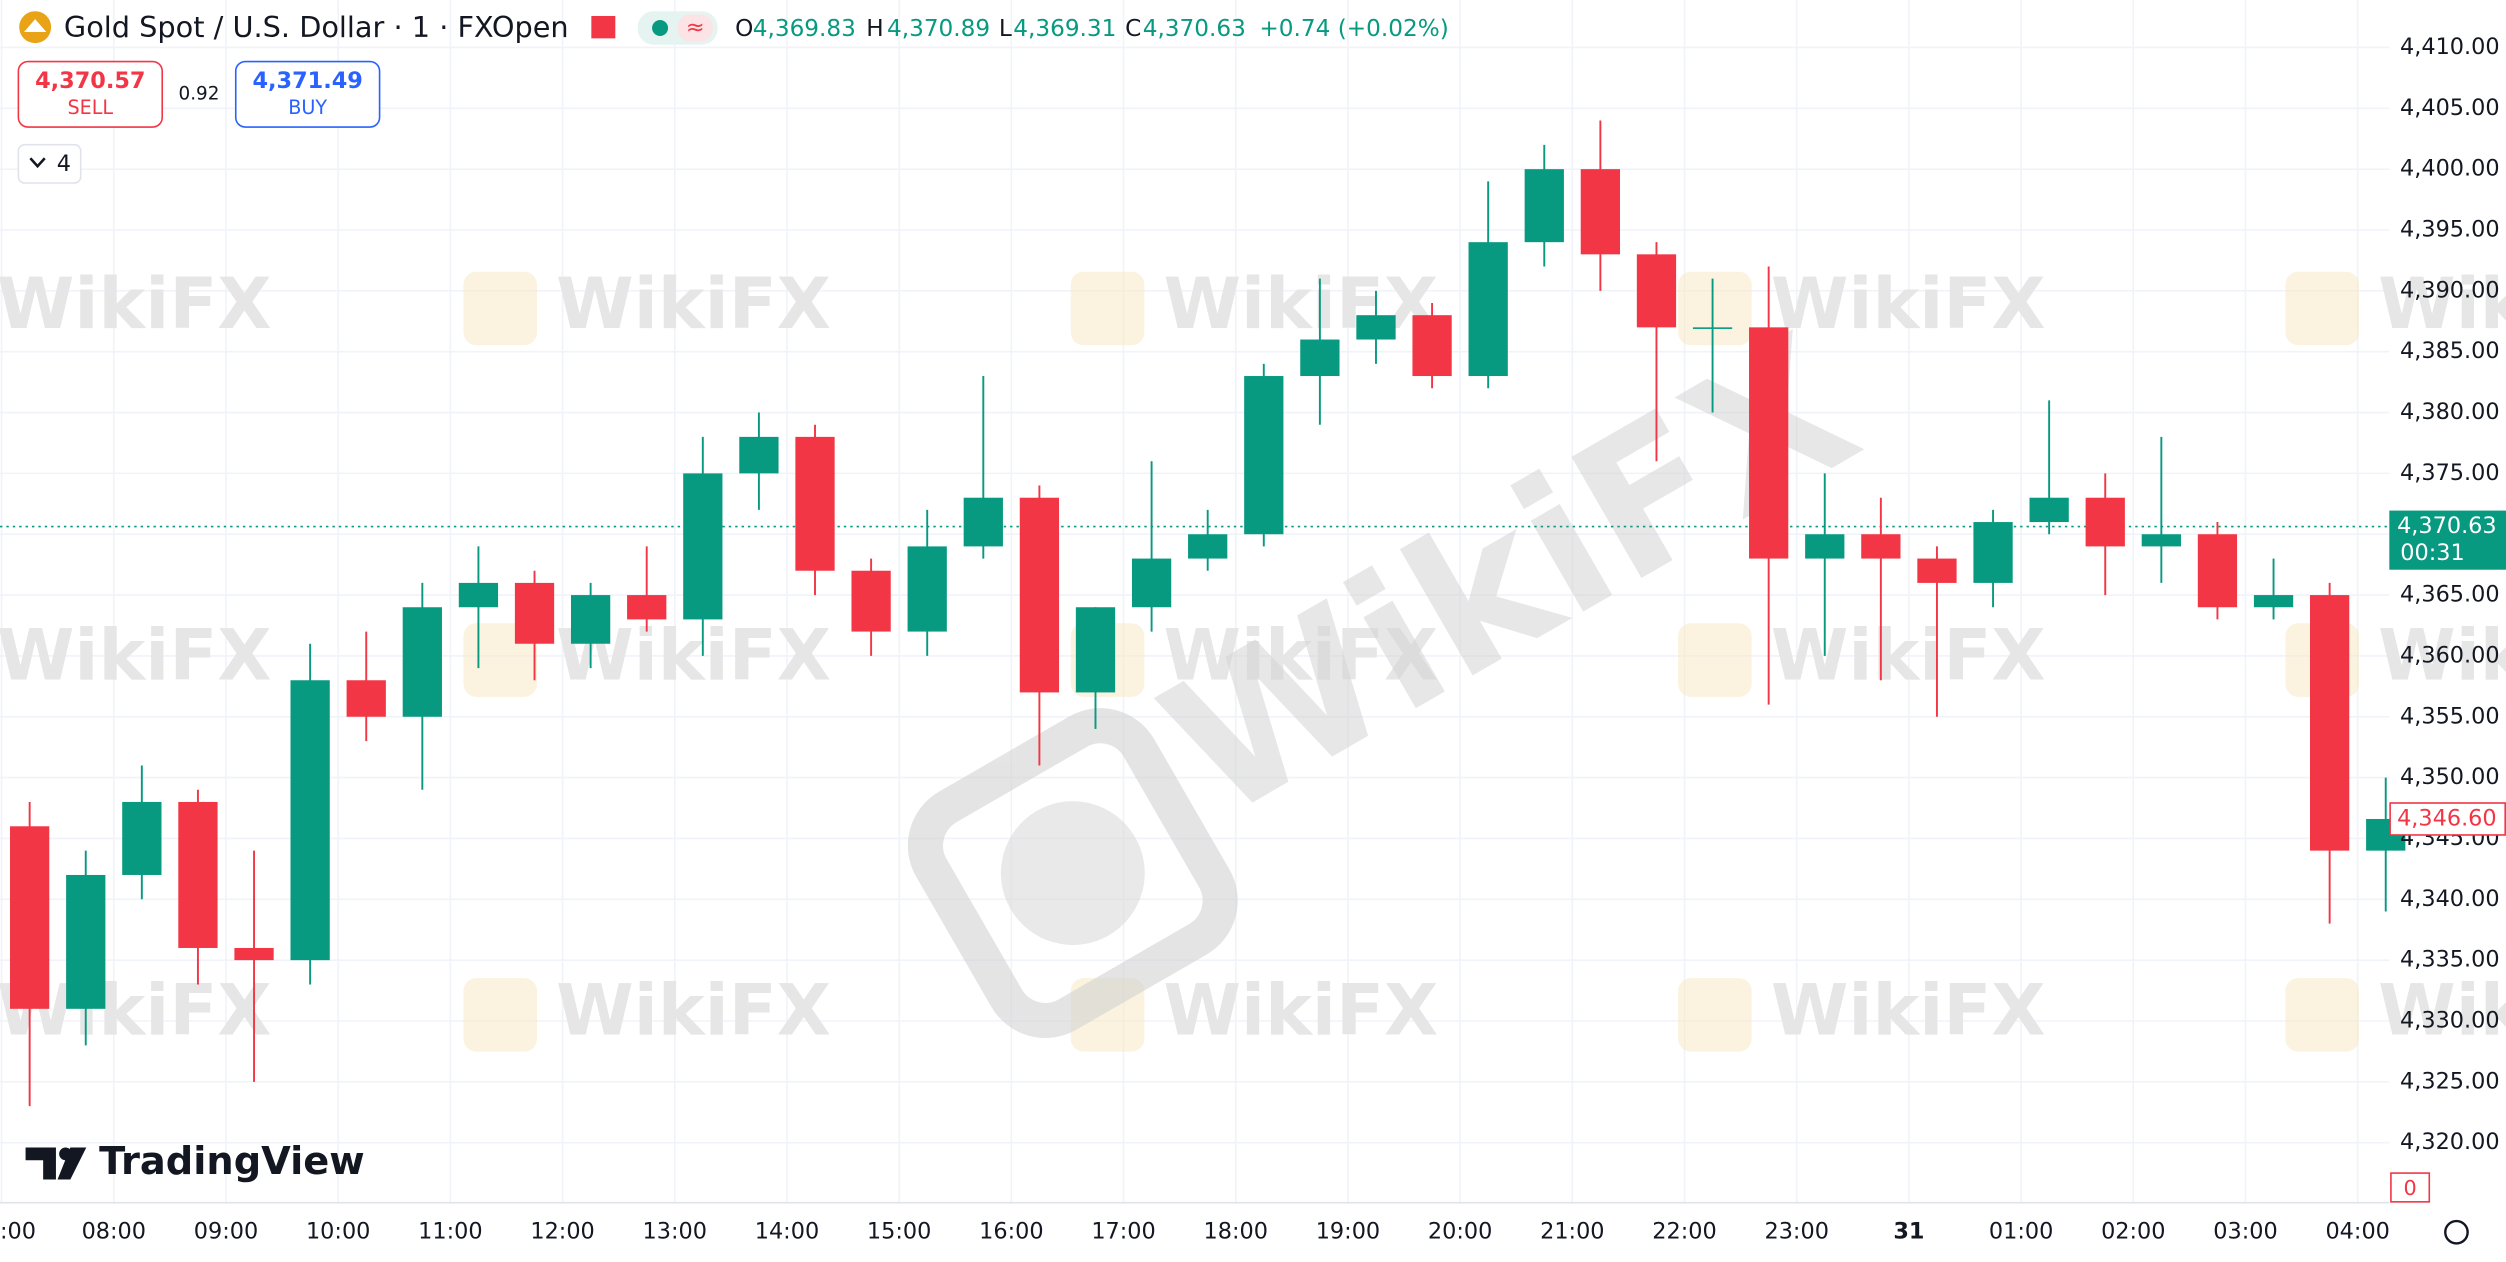 The height and width of the screenshot is (1262, 2506). I want to click on volume-label: 0, so click(2409, 1188).